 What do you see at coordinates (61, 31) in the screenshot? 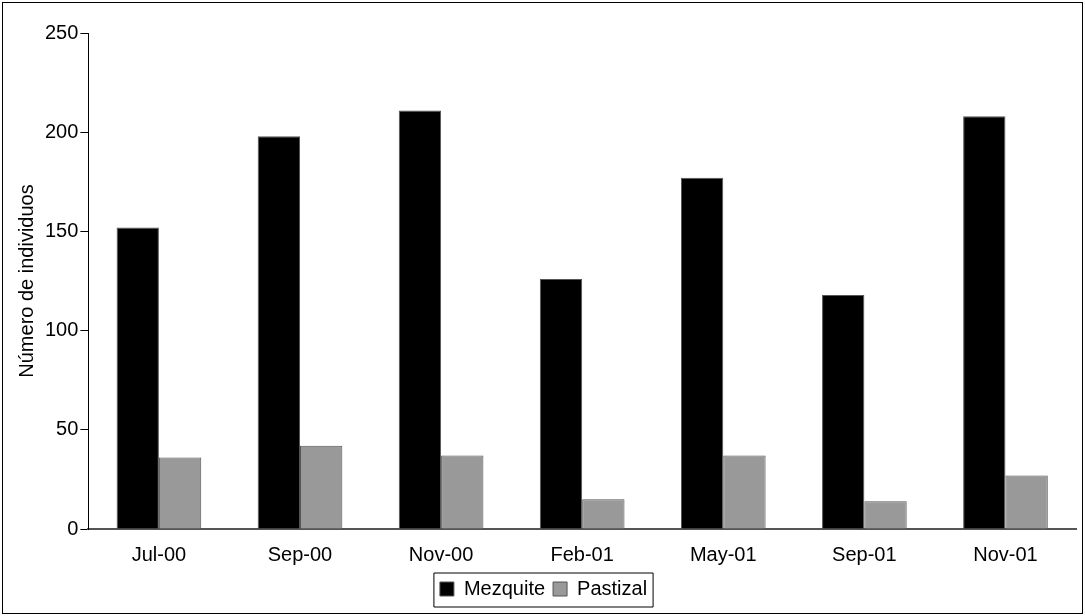
I see `y-tick-label: 250` at bounding box center [61, 31].